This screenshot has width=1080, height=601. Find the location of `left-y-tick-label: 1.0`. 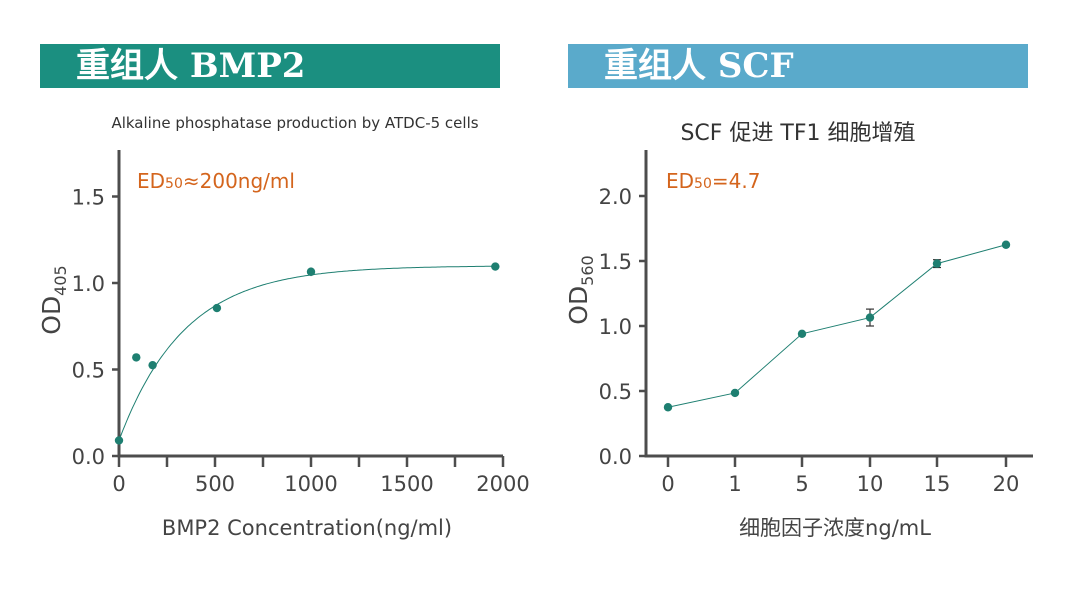

left-y-tick-label: 1.0 is located at coordinates (88, 284).